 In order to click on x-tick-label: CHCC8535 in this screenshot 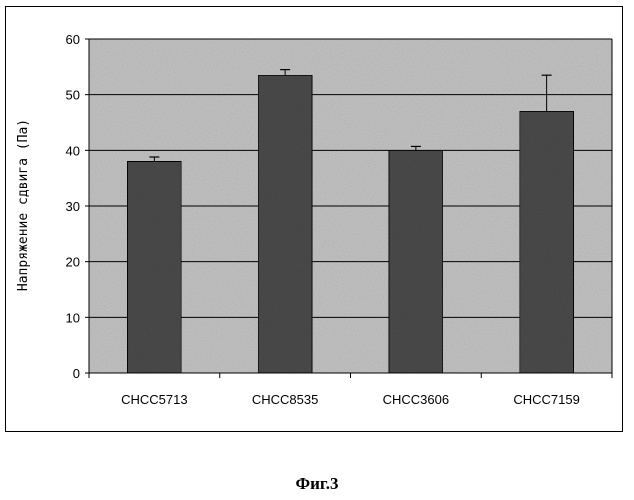, I will do `click(285, 399)`.